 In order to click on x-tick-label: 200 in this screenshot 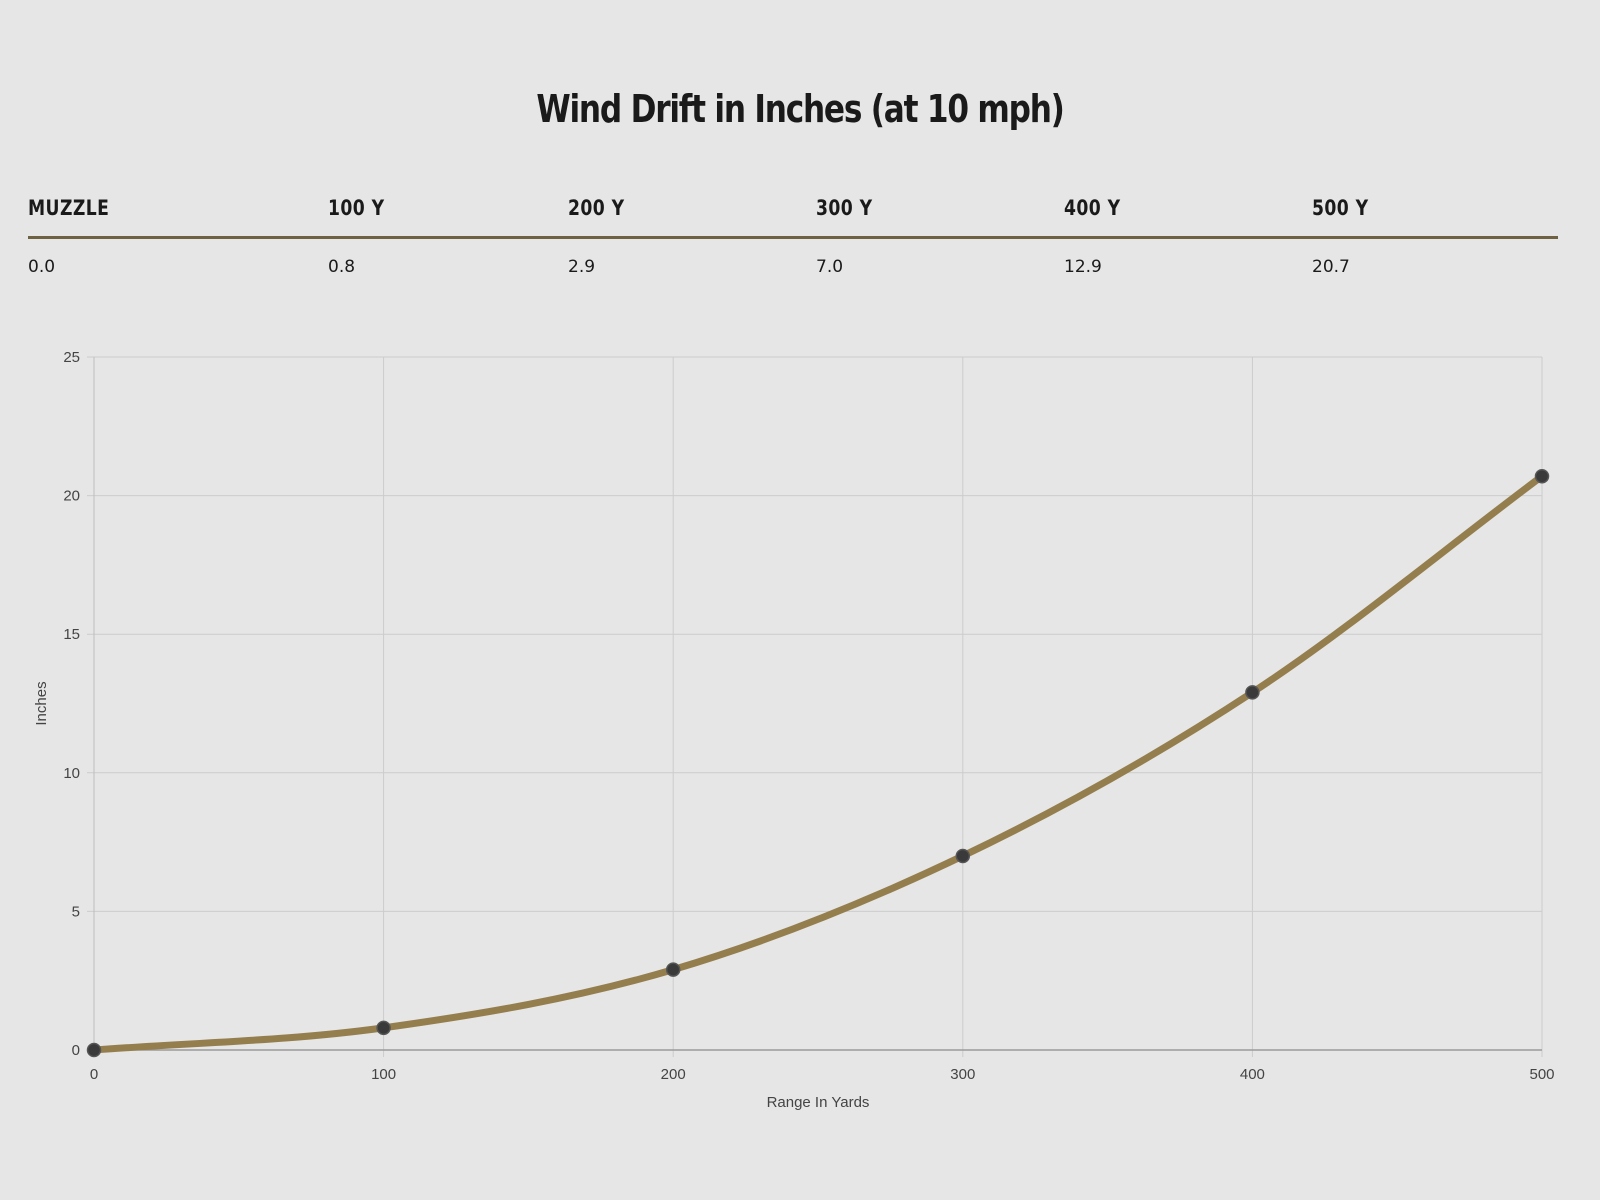, I will do `click(673, 1074)`.